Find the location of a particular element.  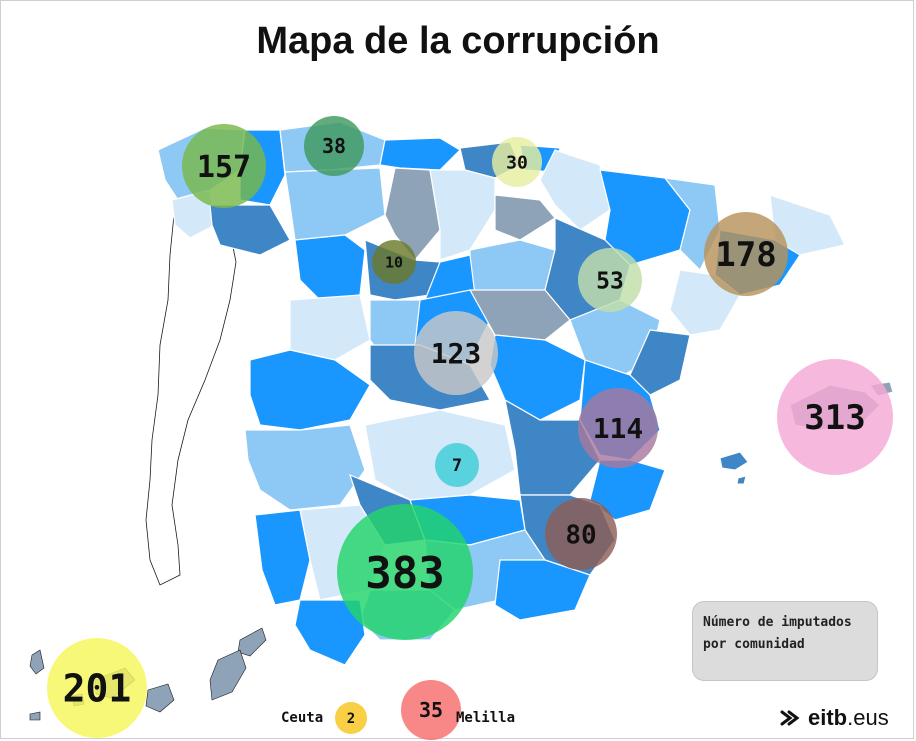

bubble-value-catalu-a: 178 is located at coordinates (745, 255).